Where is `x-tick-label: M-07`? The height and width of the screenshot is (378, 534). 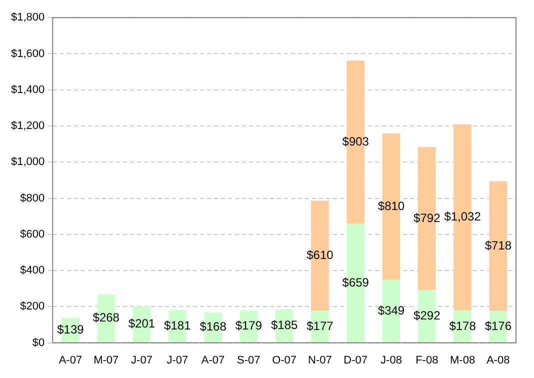
x-tick-label: M-07 is located at coordinates (106, 360).